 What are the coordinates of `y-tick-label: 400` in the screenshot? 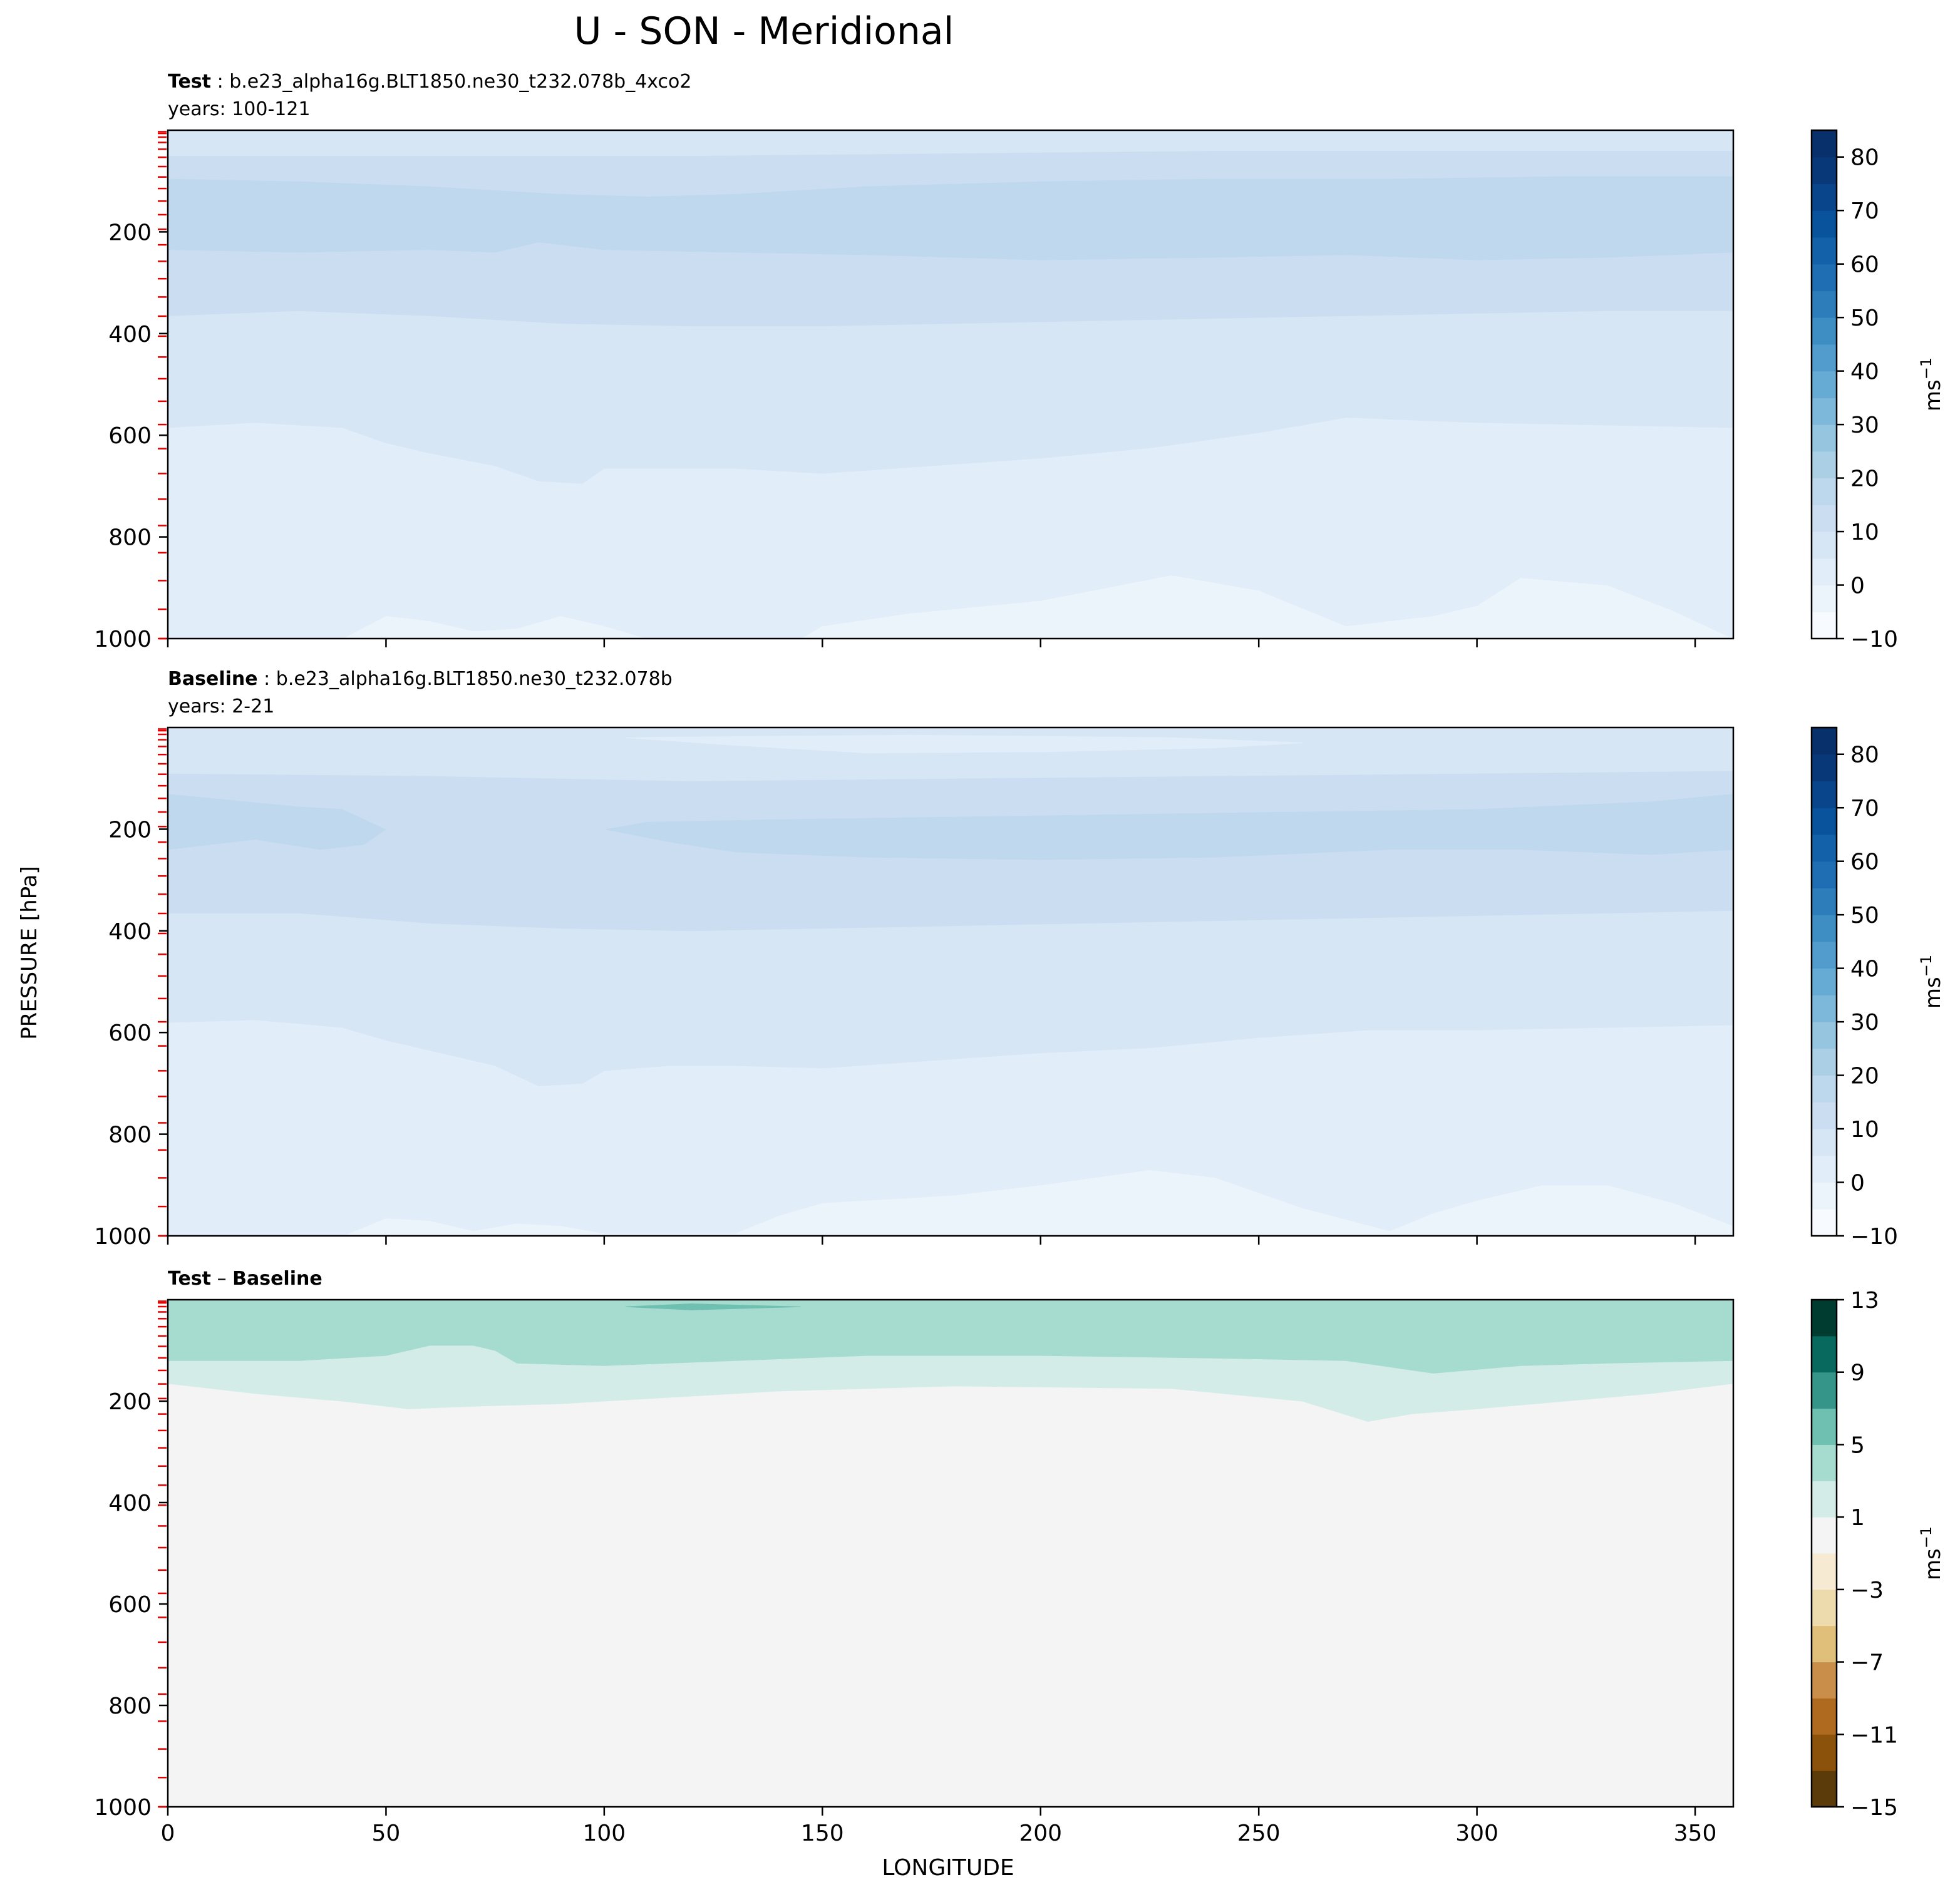 It's located at (130, 932).